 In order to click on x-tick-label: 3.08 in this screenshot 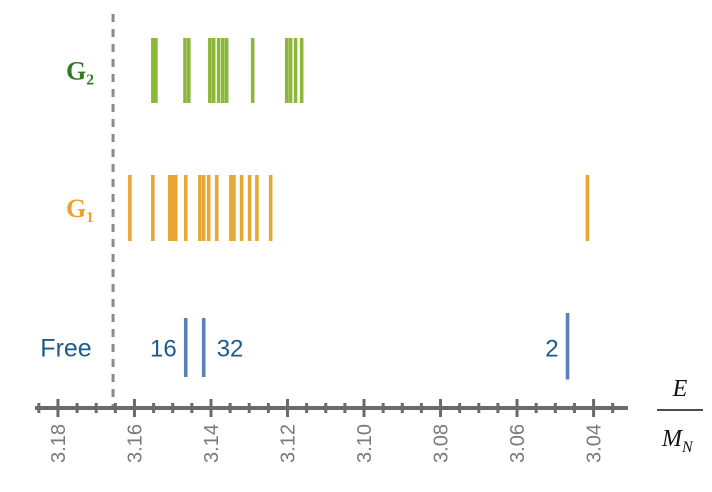, I will do `click(442, 443)`.